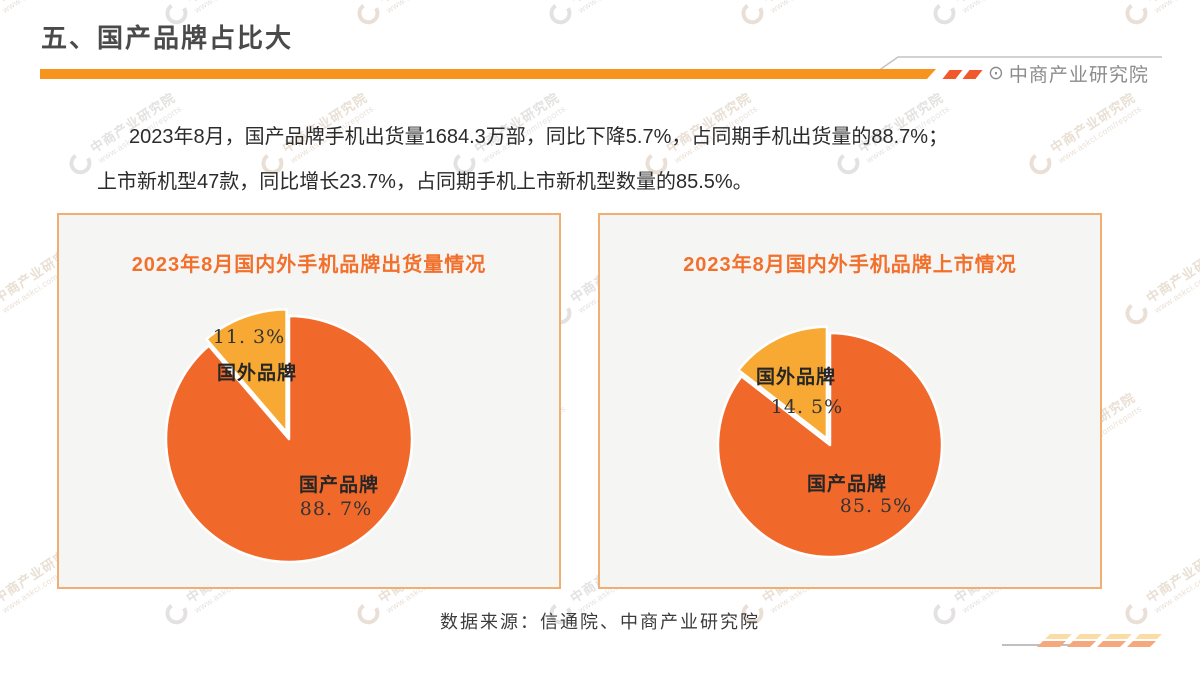 The image size is (1200, 675). I want to click on header-underline, so click(488, 74).